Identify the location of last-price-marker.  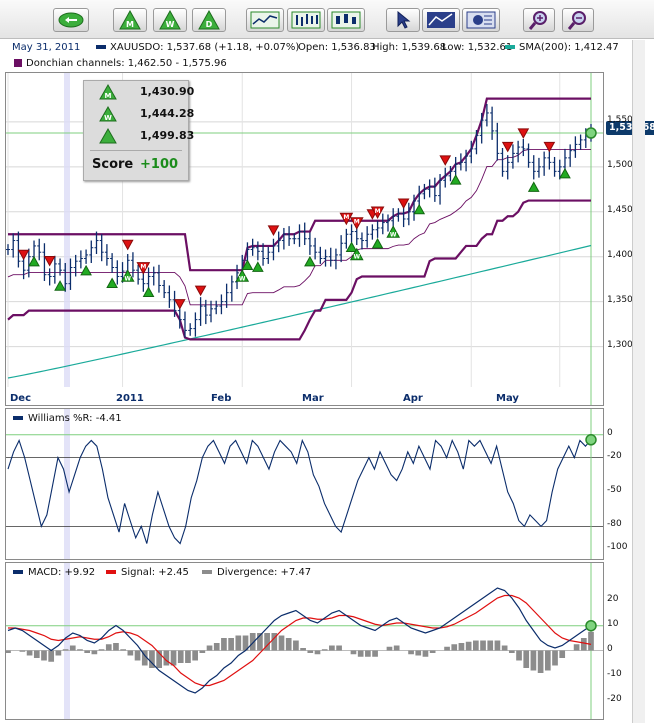
(591, 133).